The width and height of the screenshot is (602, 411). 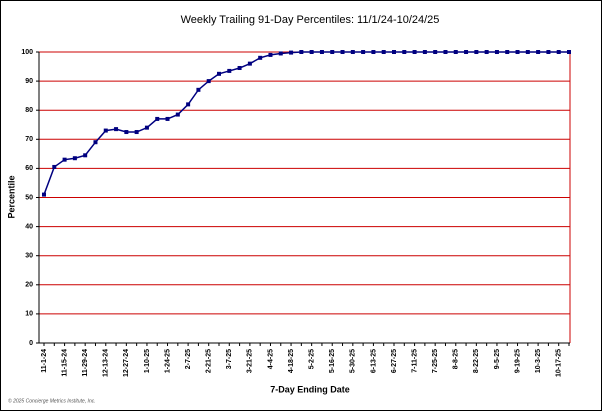 What do you see at coordinates (353, 361) in the screenshot?
I see `x-tick-label: 5-30-25` at bounding box center [353, 361].